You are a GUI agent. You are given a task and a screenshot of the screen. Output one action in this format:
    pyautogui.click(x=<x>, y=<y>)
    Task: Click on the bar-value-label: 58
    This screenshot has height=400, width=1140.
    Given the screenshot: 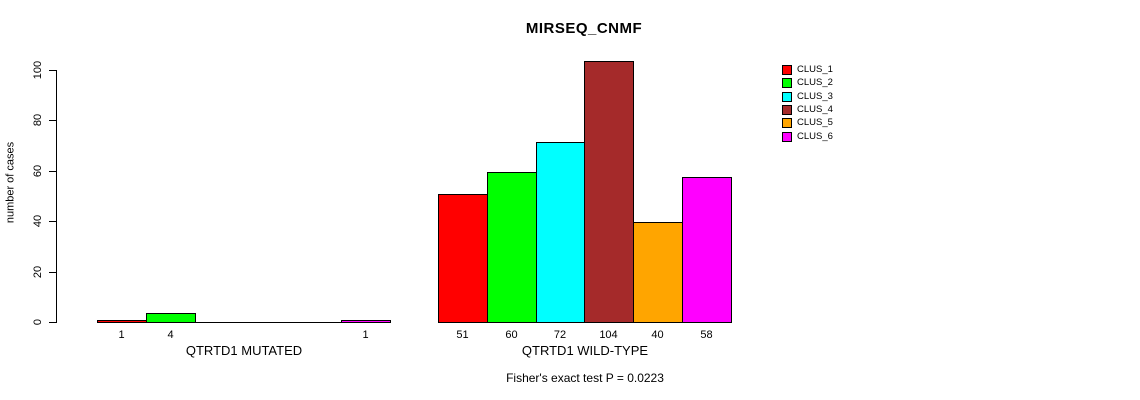 What is the action you would take?
    pyautogui.click(x=706, y=335)
    